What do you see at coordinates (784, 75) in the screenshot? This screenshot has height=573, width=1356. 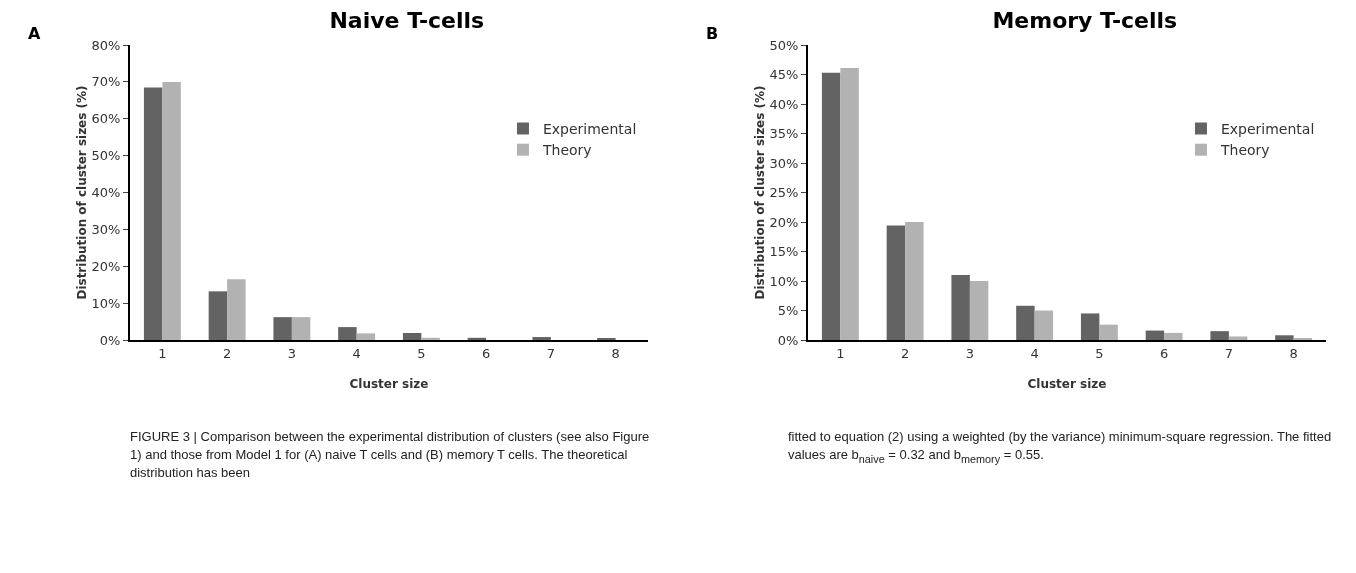 I see `y-tick-label: 45%` at bounding box center [784, 75].